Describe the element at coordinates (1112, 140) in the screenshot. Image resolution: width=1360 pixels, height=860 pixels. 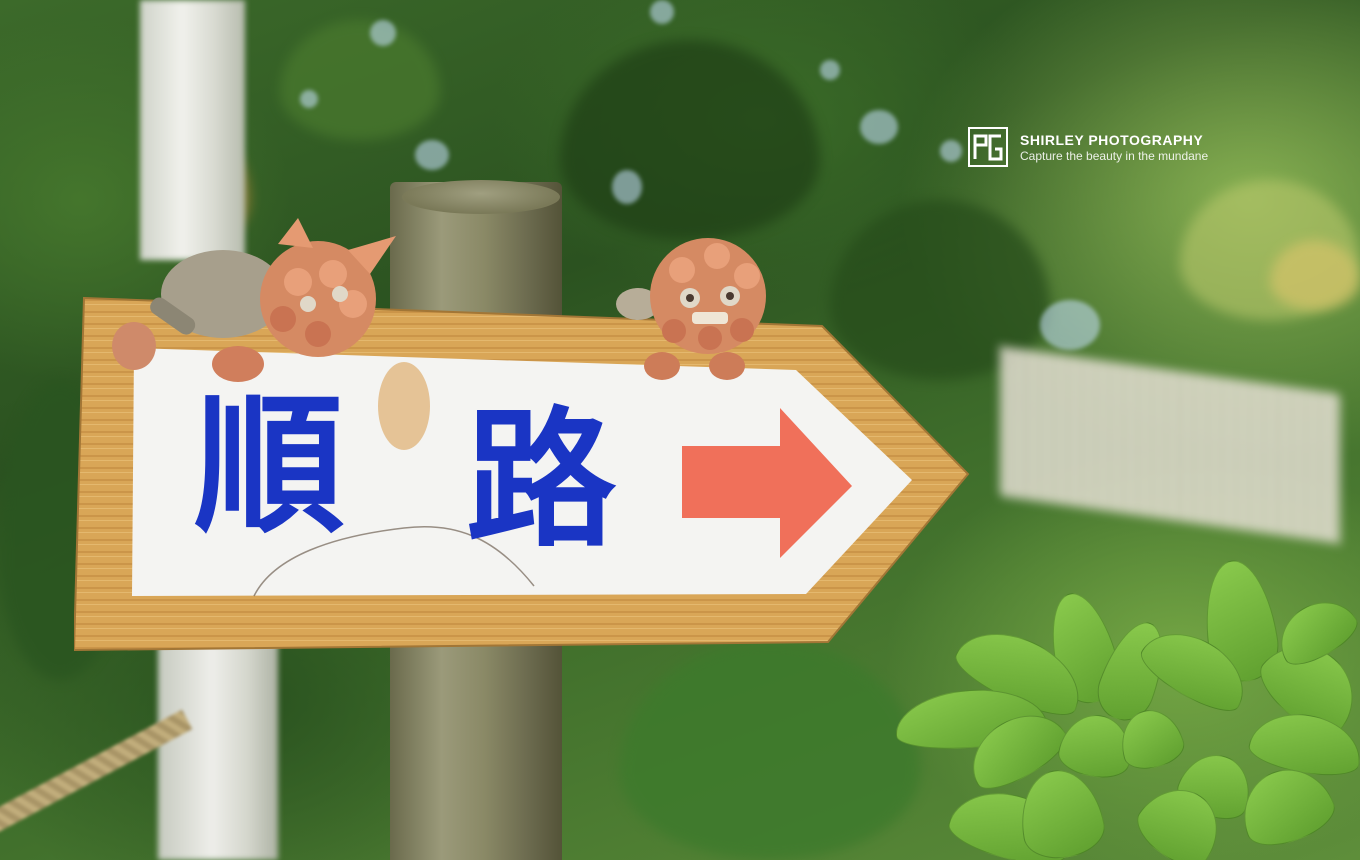
I see `watermark-title: SHIRLEY PHOTOGRAPHY` at that location.